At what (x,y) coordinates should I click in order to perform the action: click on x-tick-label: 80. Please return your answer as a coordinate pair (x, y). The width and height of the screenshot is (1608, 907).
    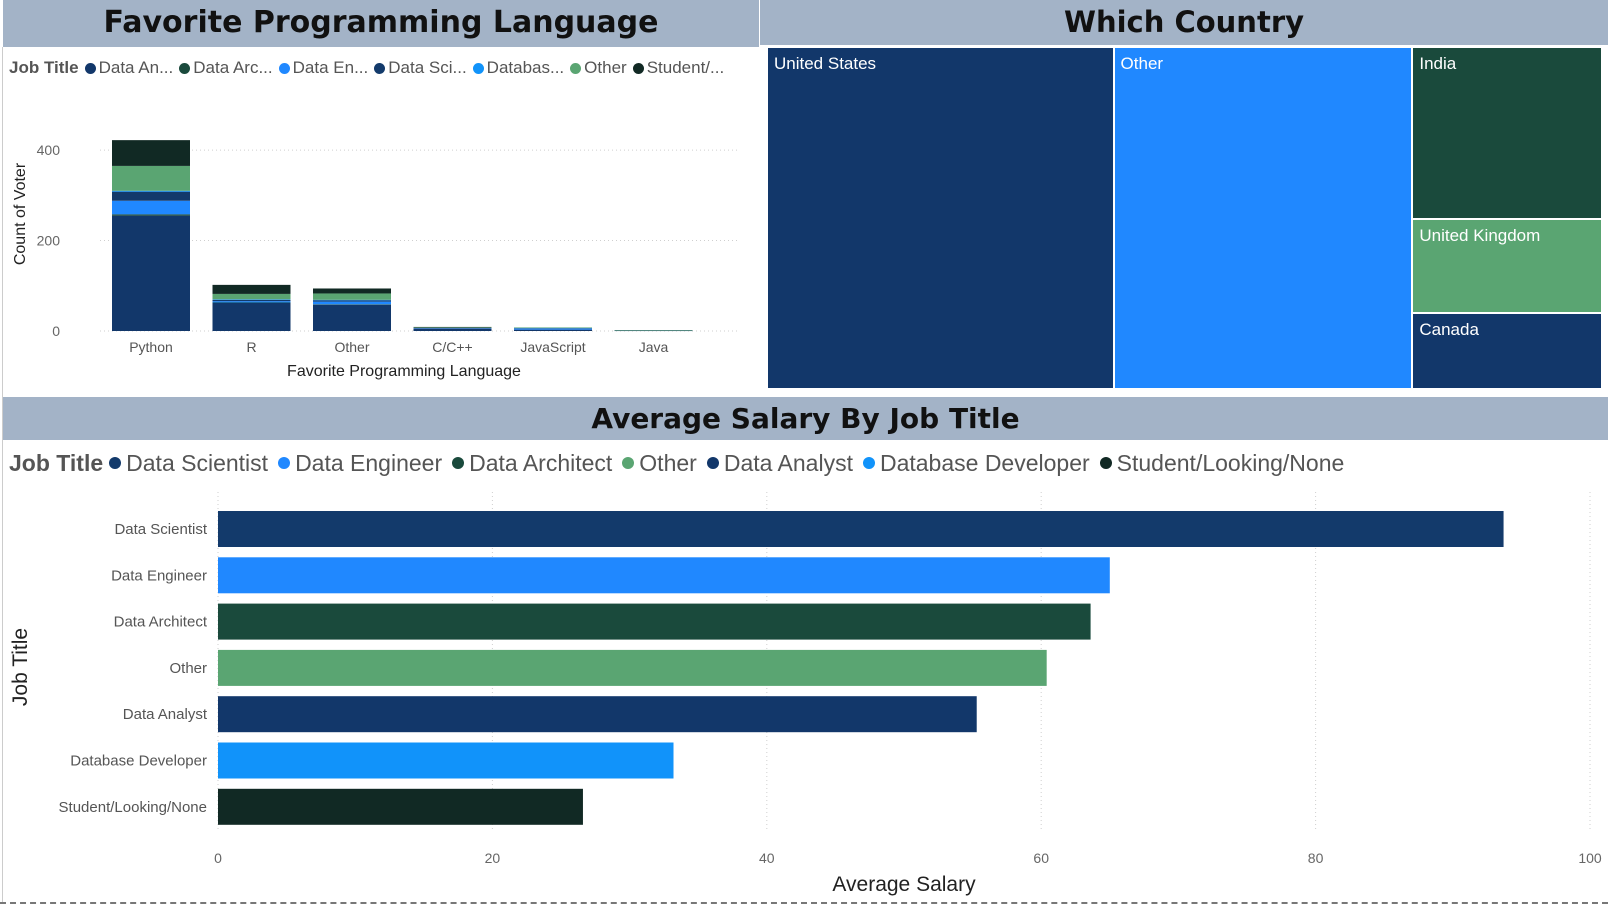
    Looking at the image, I should click on (1316, 858).